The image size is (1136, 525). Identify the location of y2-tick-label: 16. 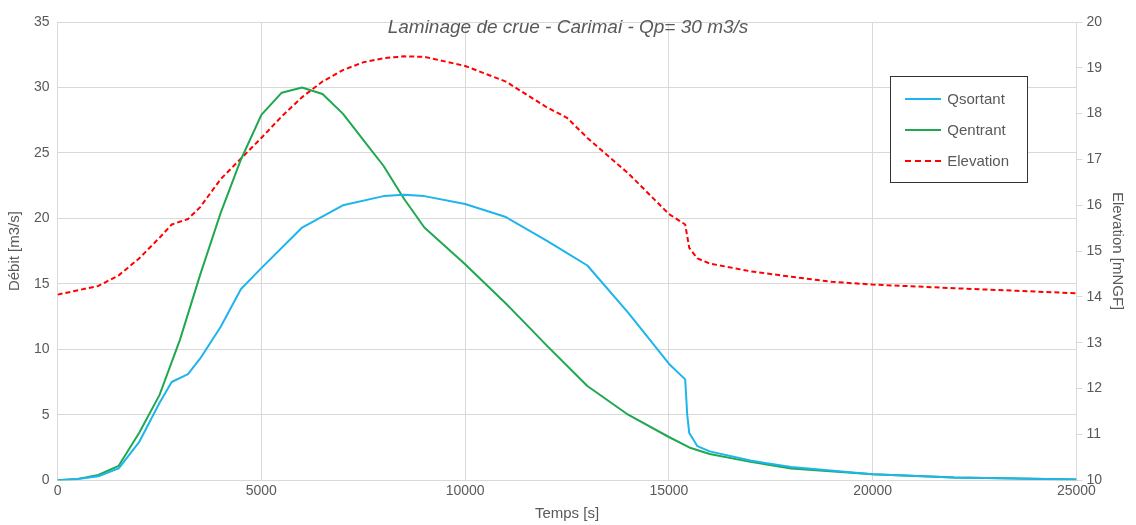
(1094, 204).